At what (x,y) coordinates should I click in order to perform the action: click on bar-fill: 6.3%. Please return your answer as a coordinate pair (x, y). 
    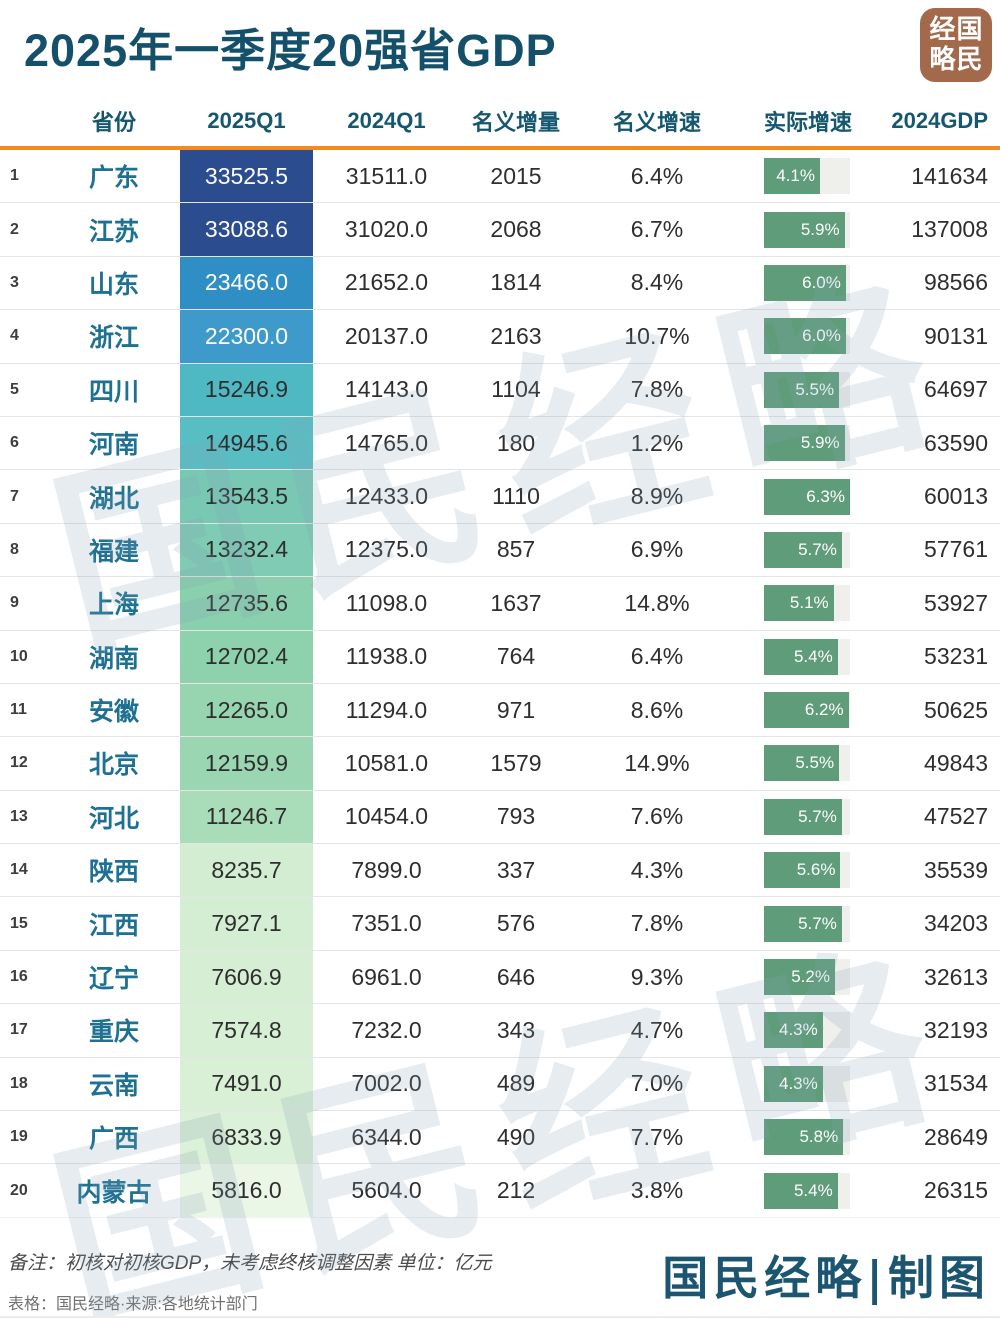
    Looking at the image, I should click on (807, 496).